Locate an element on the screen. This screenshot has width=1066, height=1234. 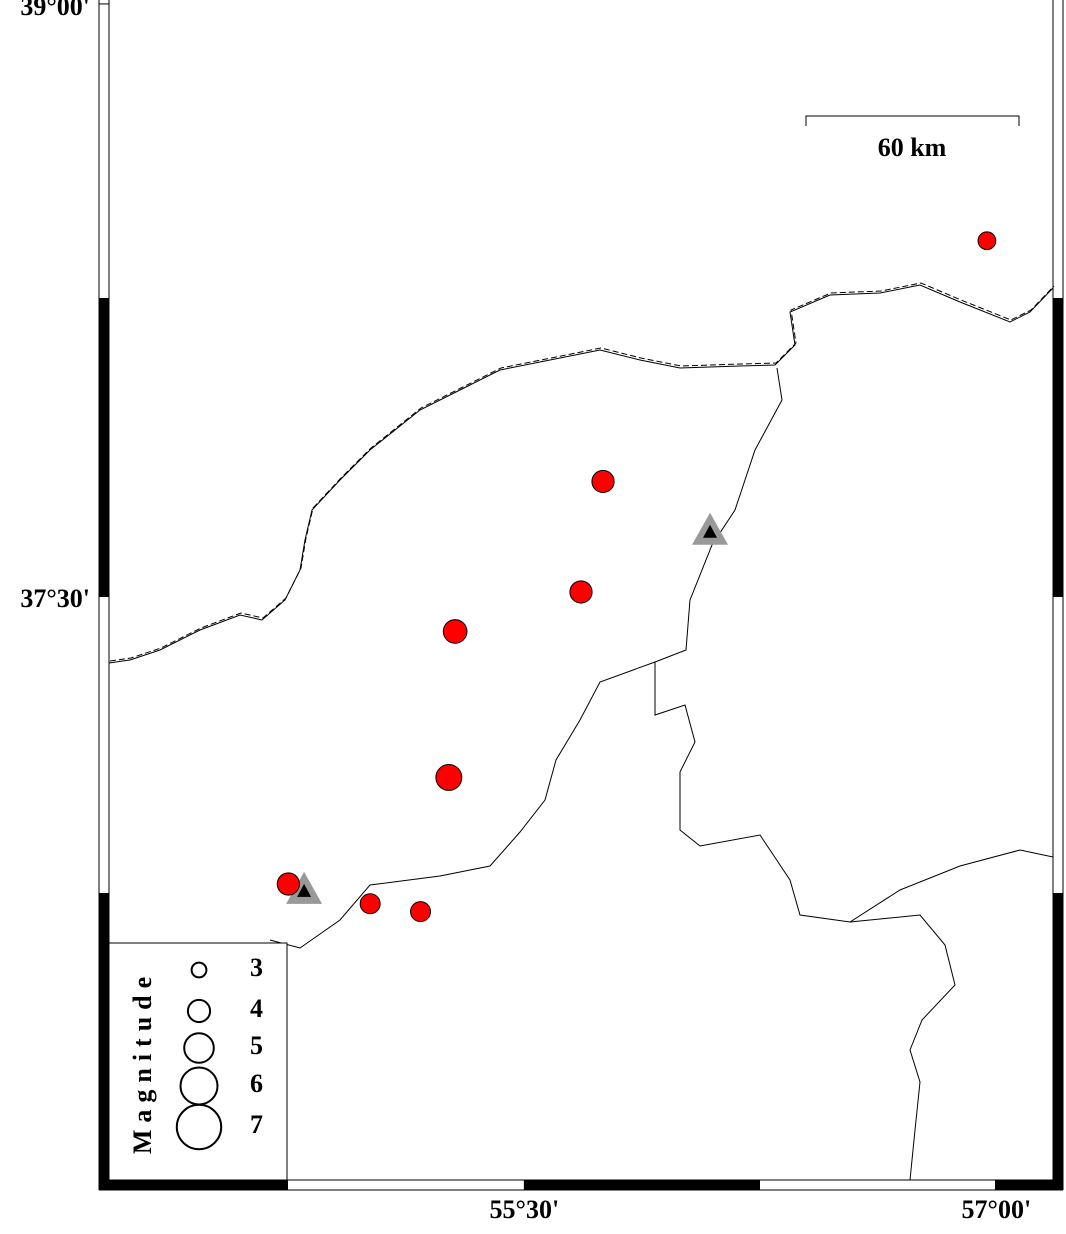
y-tick-label: 37°30' is located at coordinates (55, 598).